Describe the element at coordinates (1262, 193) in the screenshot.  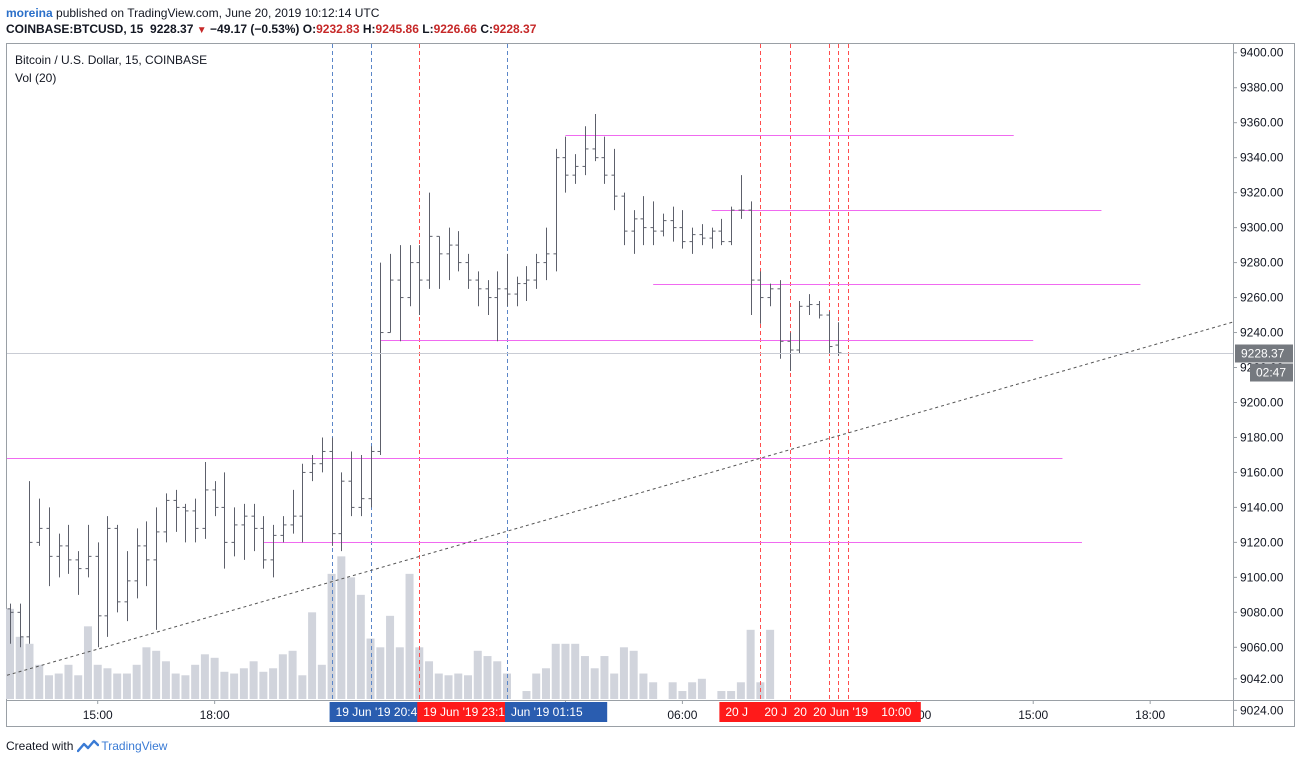
I see `y-axis-label: 9320.00` at that location.